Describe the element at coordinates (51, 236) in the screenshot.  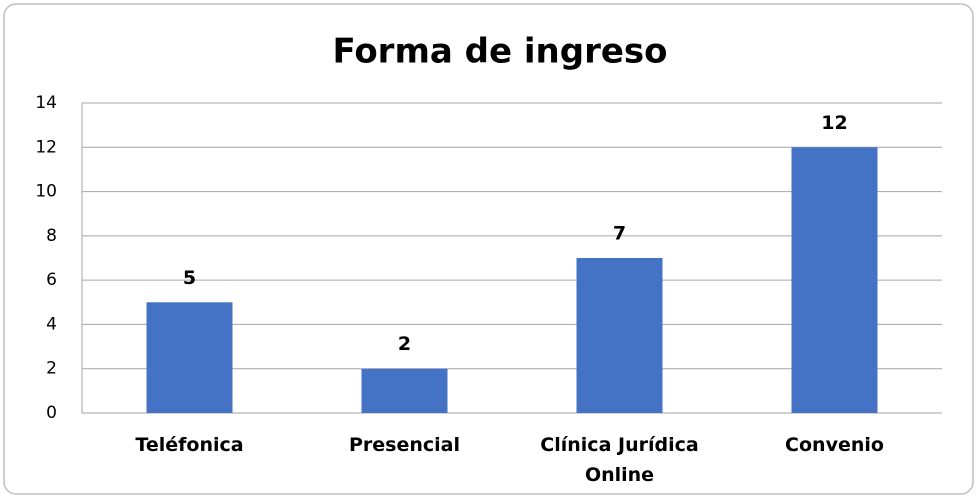
I see `y-tick-label: 8` at that location.